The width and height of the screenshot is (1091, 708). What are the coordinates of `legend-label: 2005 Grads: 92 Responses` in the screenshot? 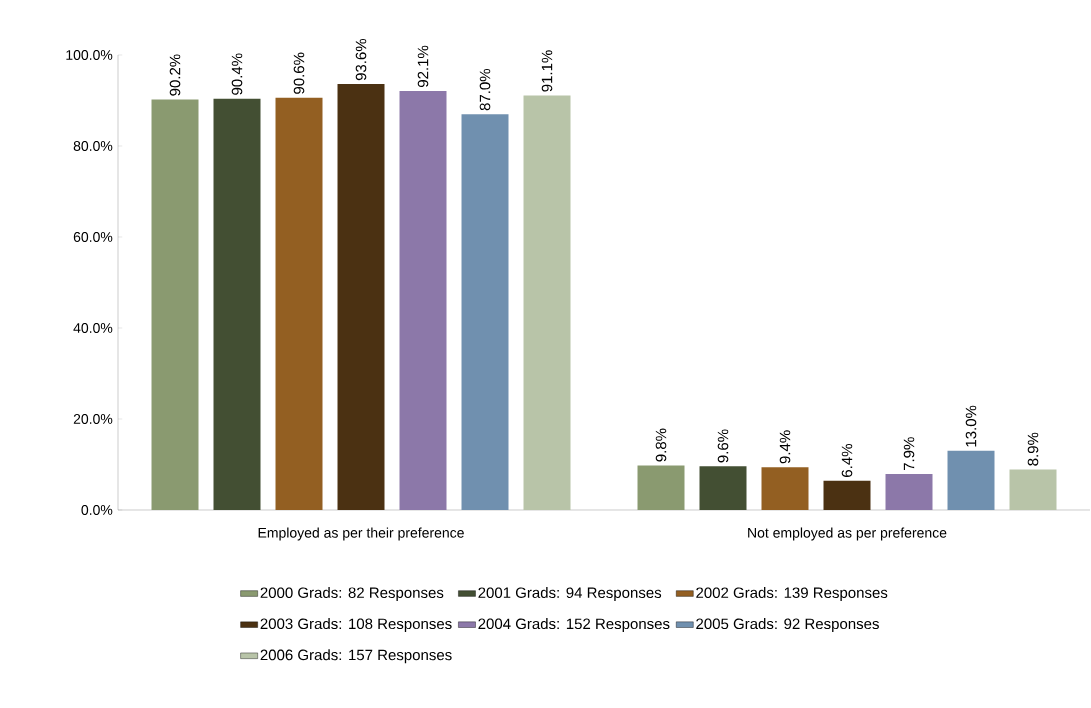 It's located at (787, 625).